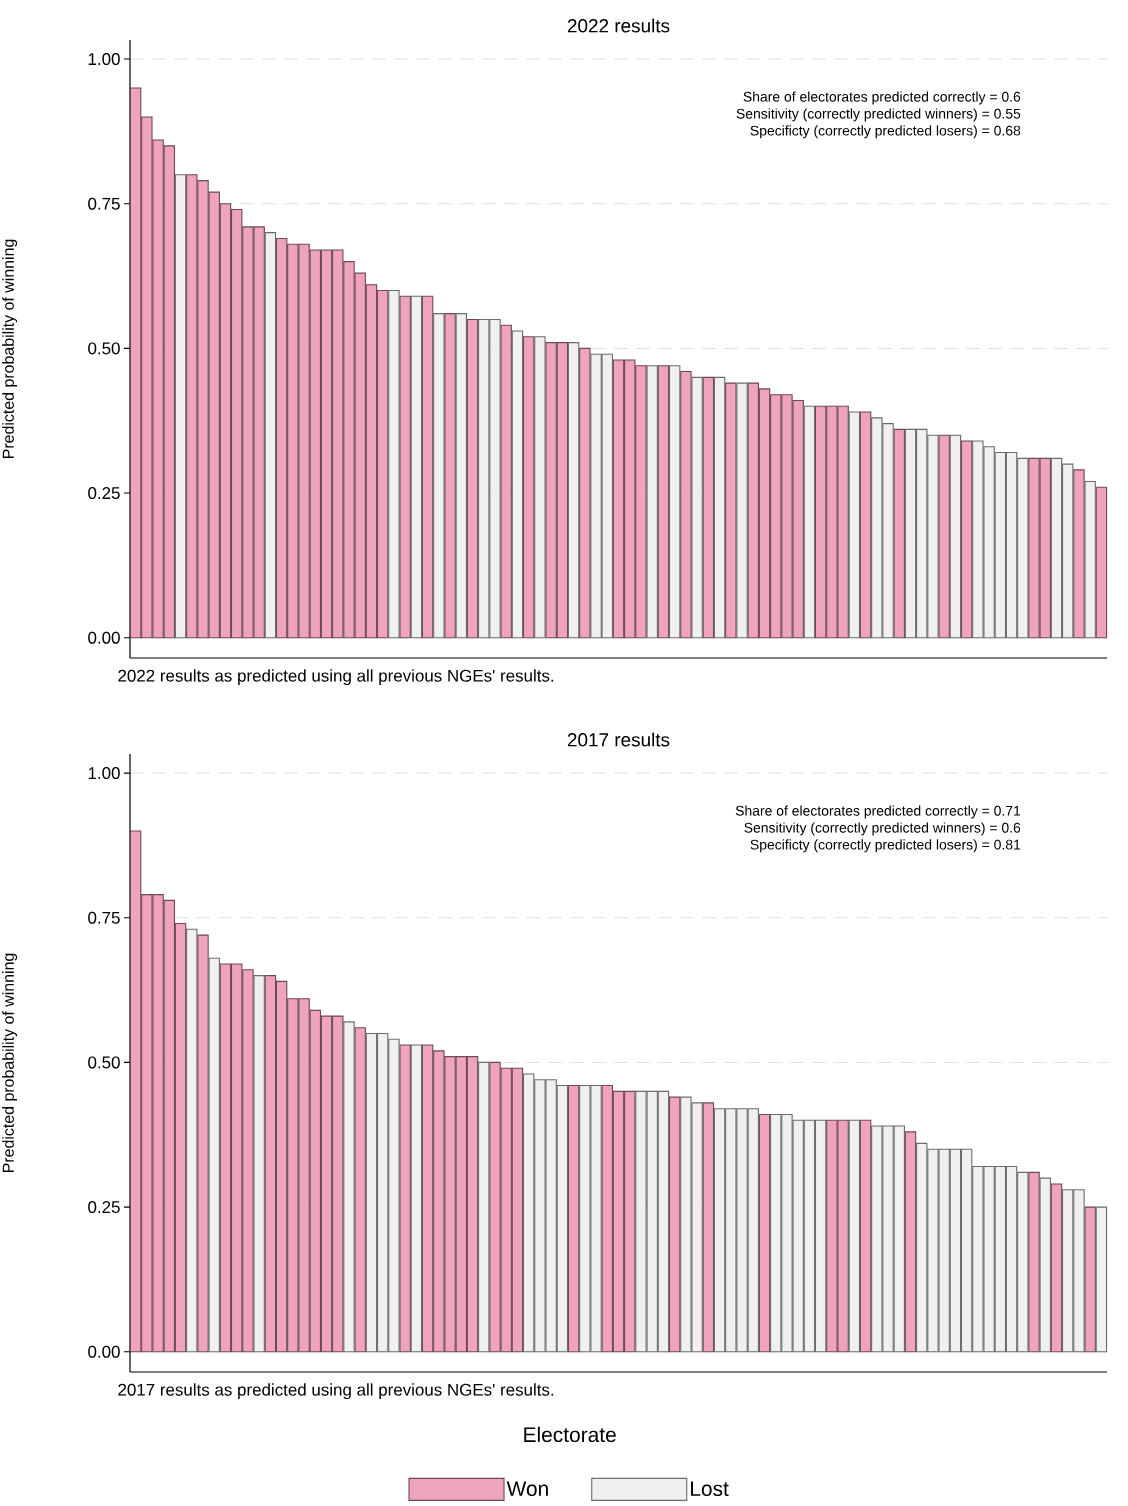 The width and height of the screenshot is (1128, 1506). What do you see at coordinates (336, 1391) in the screenshot?
I see `text: 2017 results as predicted using all previous NGEs' results.` at bounding box center [336, 1391].